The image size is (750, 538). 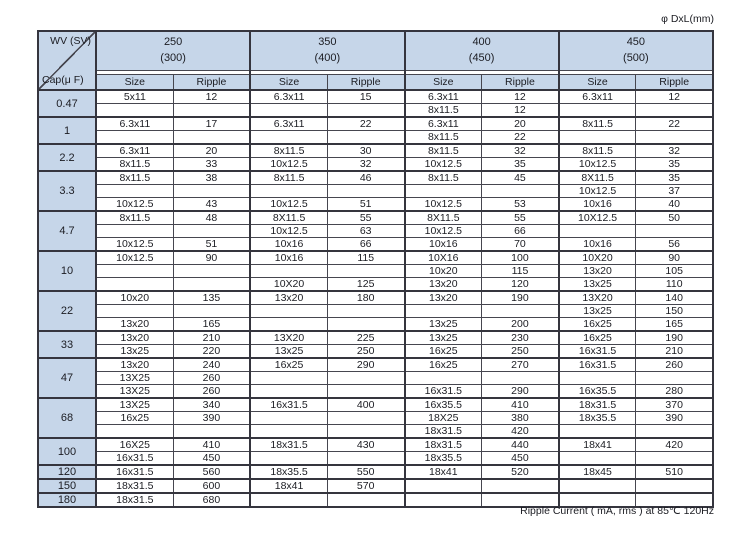 What do you see at coordinates (443, 257) in the screenshot?
I see `size-cell: 10X16` at bounding box center [443, 257].